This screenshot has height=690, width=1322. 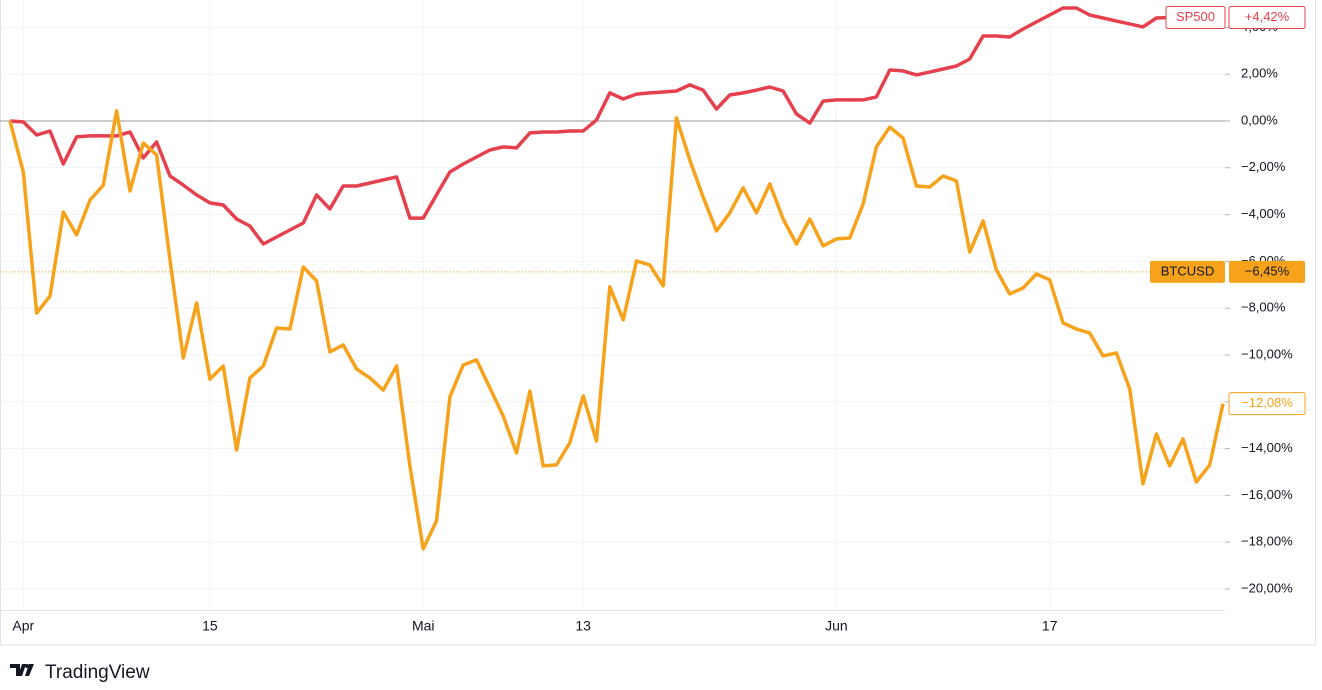 I want to click on last-value-label: +4,42%, so click(x=1267, y=16).